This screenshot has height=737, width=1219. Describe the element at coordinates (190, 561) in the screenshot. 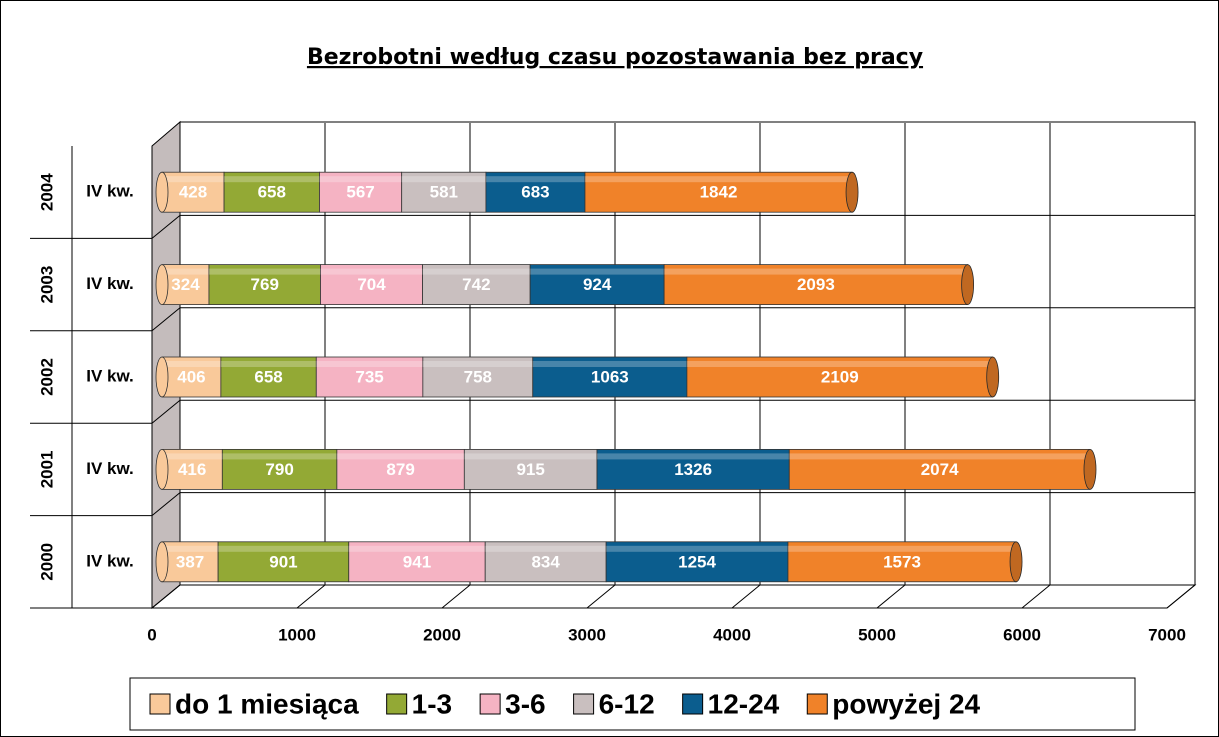

I see `value-label: 387` at that location.